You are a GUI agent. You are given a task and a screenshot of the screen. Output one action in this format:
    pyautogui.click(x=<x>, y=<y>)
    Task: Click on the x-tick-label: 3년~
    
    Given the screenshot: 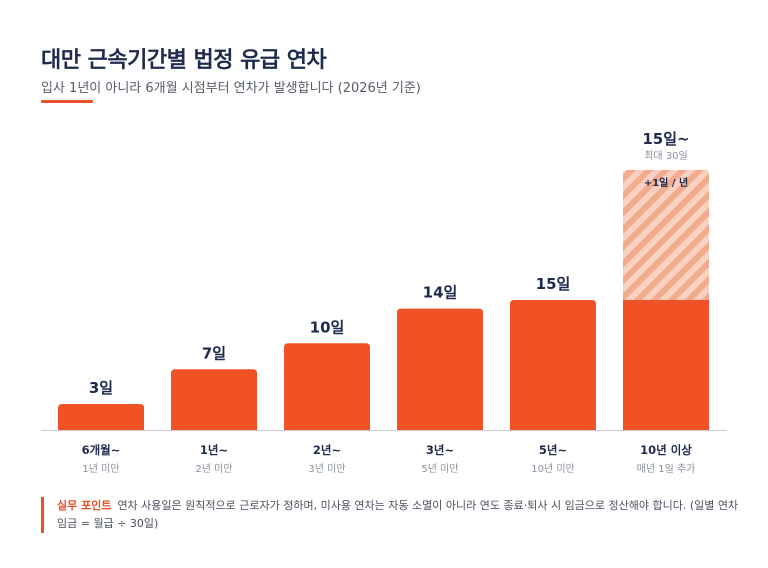 What is the action you would take?
    pyautogui.click(x=440, y=450)
    